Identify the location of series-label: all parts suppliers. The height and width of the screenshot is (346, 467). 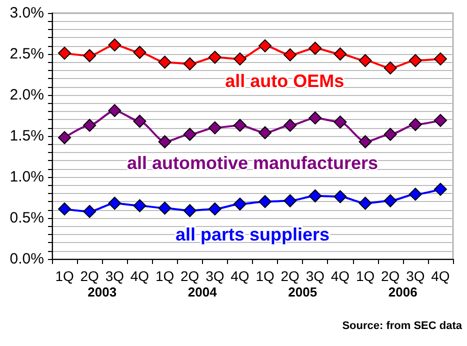
(252, 234).